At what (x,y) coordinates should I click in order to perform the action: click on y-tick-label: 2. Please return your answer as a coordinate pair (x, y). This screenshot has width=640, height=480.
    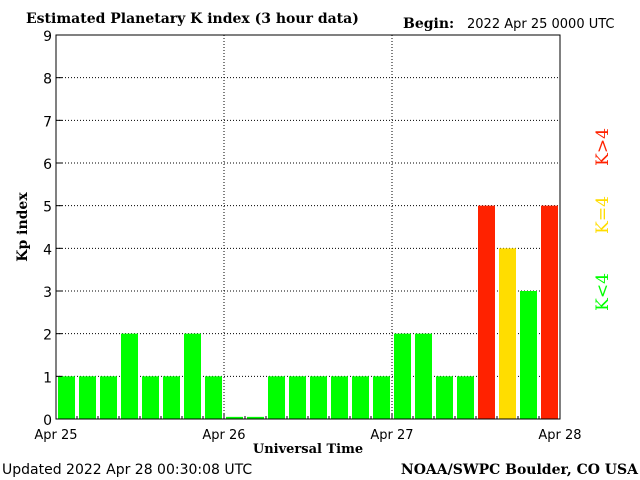
    Looking at the image, I should click on (47, 336).